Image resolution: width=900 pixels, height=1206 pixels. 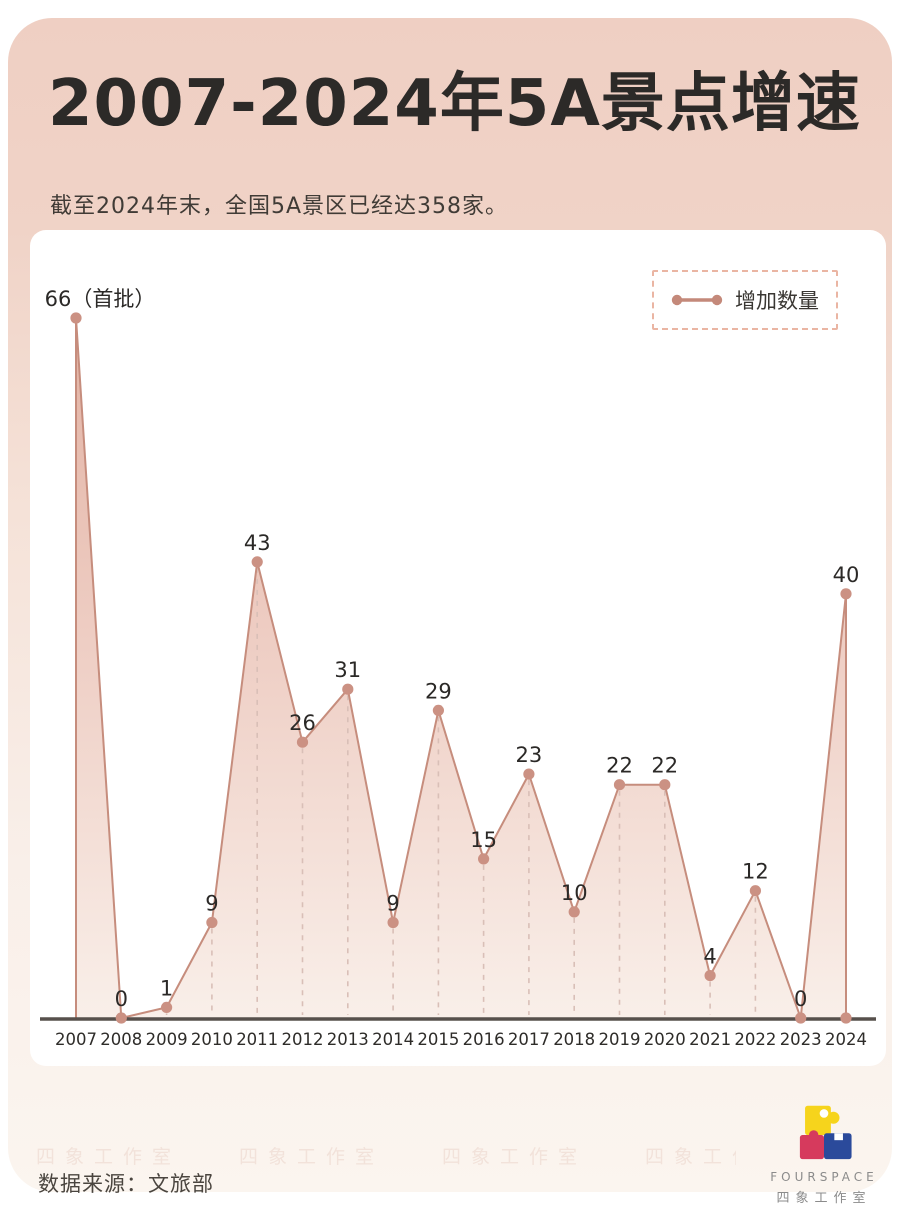 What do you see at coordinates (801, 1039) in the screenshot?
I see `x-tick-label: 2023` at bounding box center [801, 1039].